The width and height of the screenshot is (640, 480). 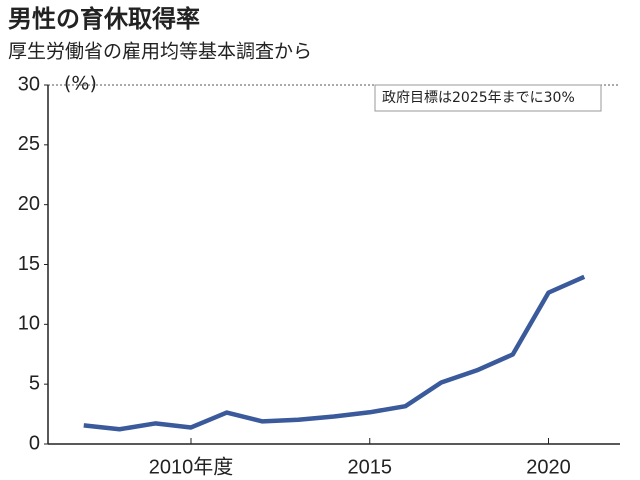 I want to click on x-tick-label: 2020, so click(x=548, y=467).